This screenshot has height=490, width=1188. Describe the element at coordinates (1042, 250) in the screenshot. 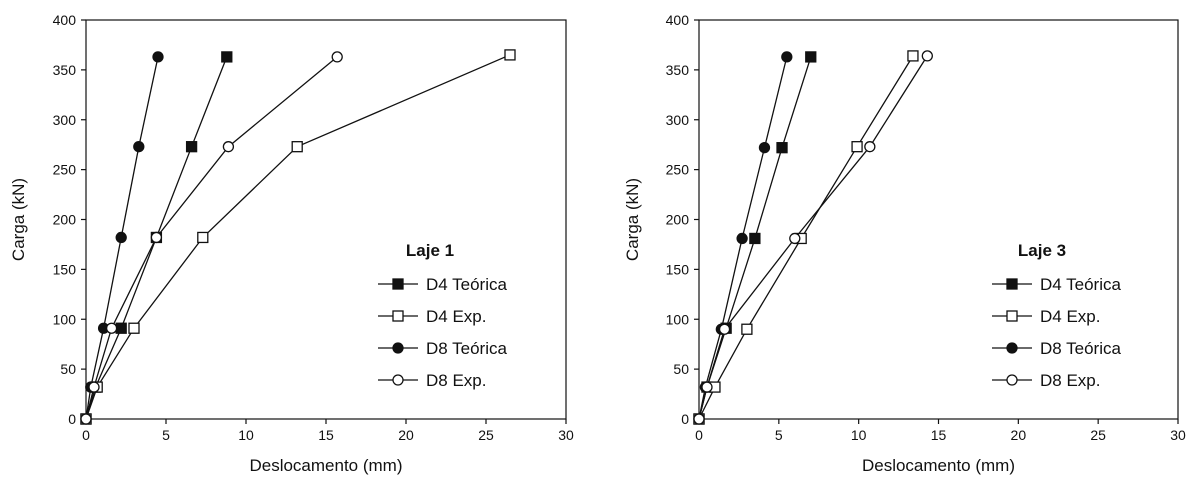

I see `legend-title: Laje 3` at that location.